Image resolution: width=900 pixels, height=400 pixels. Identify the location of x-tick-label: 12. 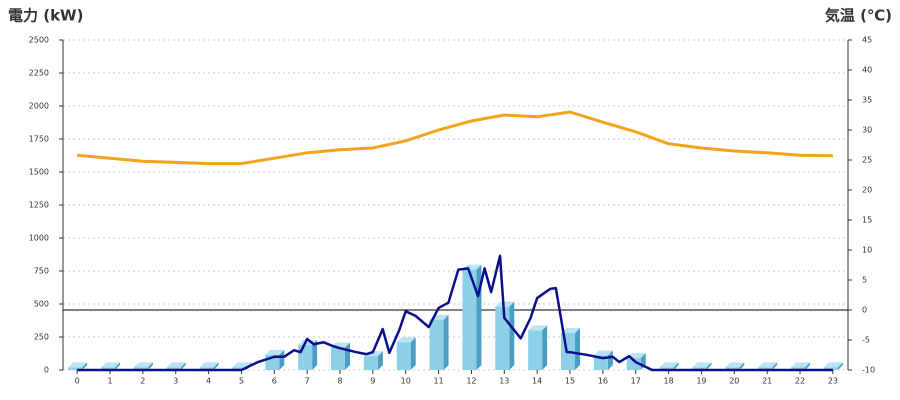
(471, 381).